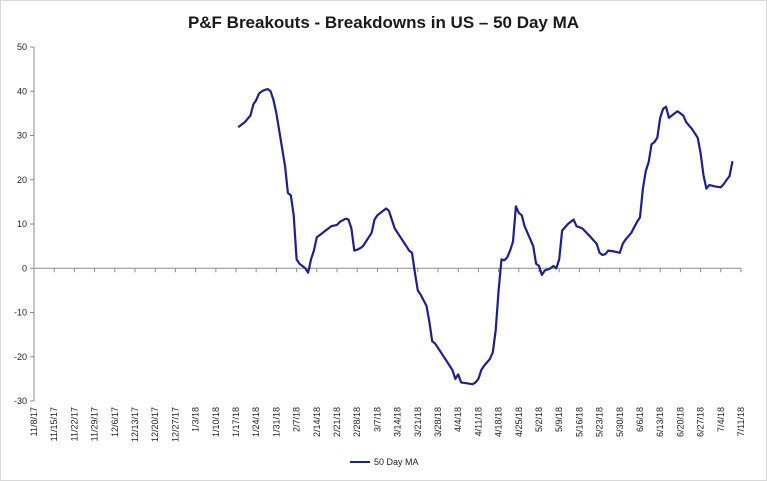 The image size is (767, 481). What do you see at coordinates (721, 419) in the screenshot?
I see `x-tick-label: 7/4/18` at bounding box center [721, 419].